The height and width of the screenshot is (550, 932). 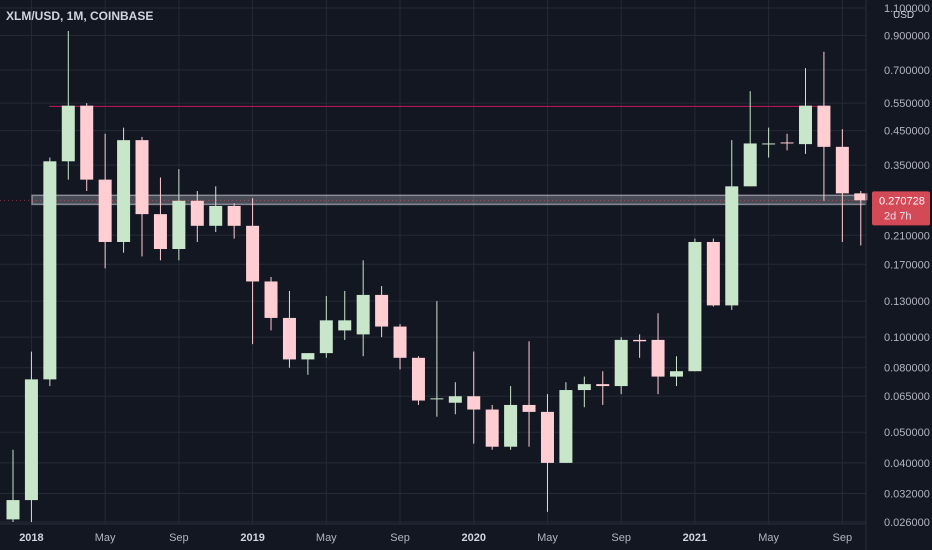 What do you see at coordinates (907, 132) in the screenshot?
I see `price-tick-label: 0.450000` at bounding box center [907, 132].